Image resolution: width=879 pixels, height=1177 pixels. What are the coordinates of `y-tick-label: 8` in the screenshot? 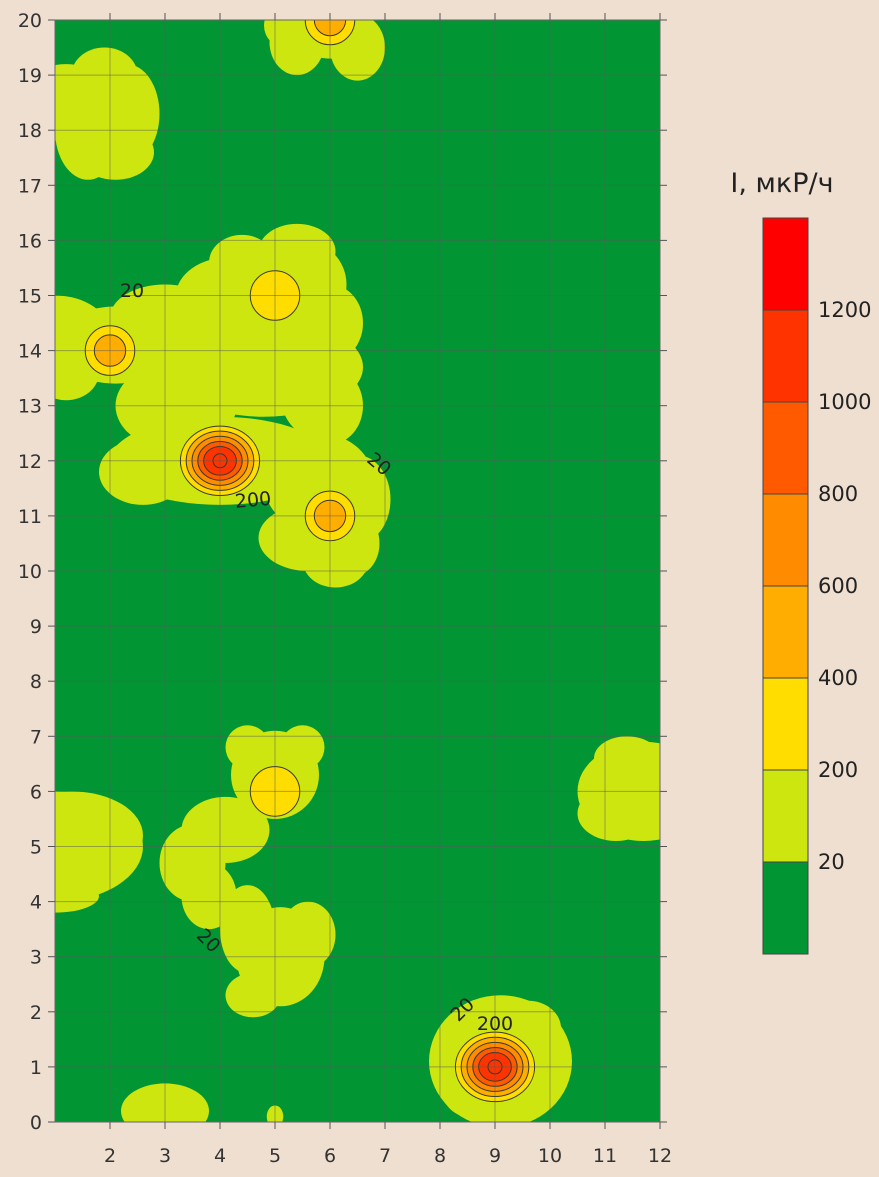 It's located at (36, 682).